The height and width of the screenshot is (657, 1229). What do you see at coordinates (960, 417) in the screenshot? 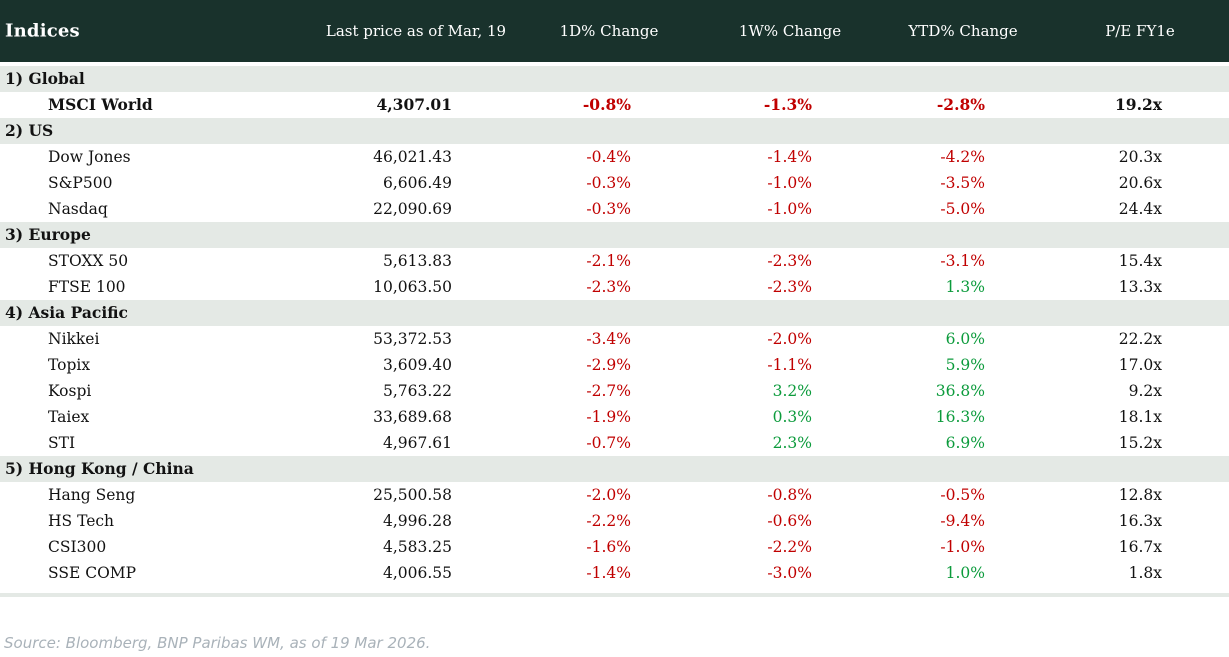
I see `change-ytd-cell: 16.3%` at bounding box center [960, 417].